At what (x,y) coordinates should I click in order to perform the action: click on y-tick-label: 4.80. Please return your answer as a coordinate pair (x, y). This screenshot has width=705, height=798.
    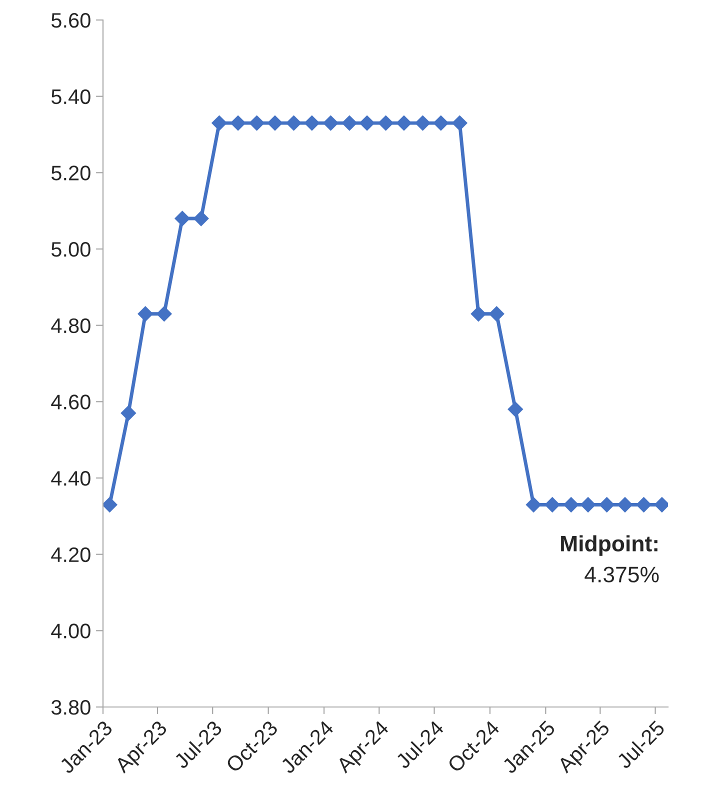
    Looking at the image, I should click on (70, 326).